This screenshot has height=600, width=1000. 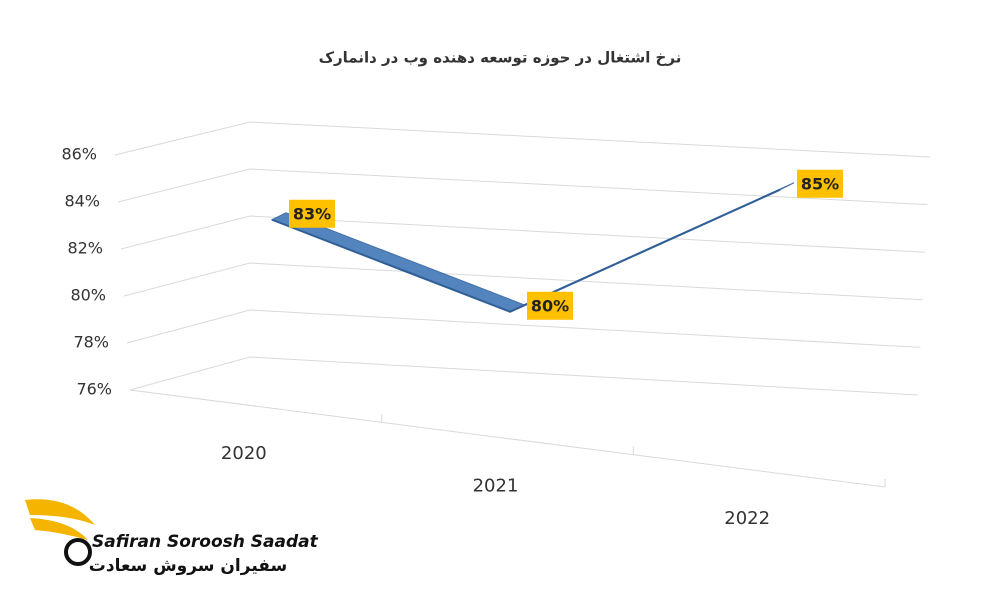 What do you see at coordinates (507, 438) in the screenshot?
I see `floor-edge` at bounding box center [507, 438].